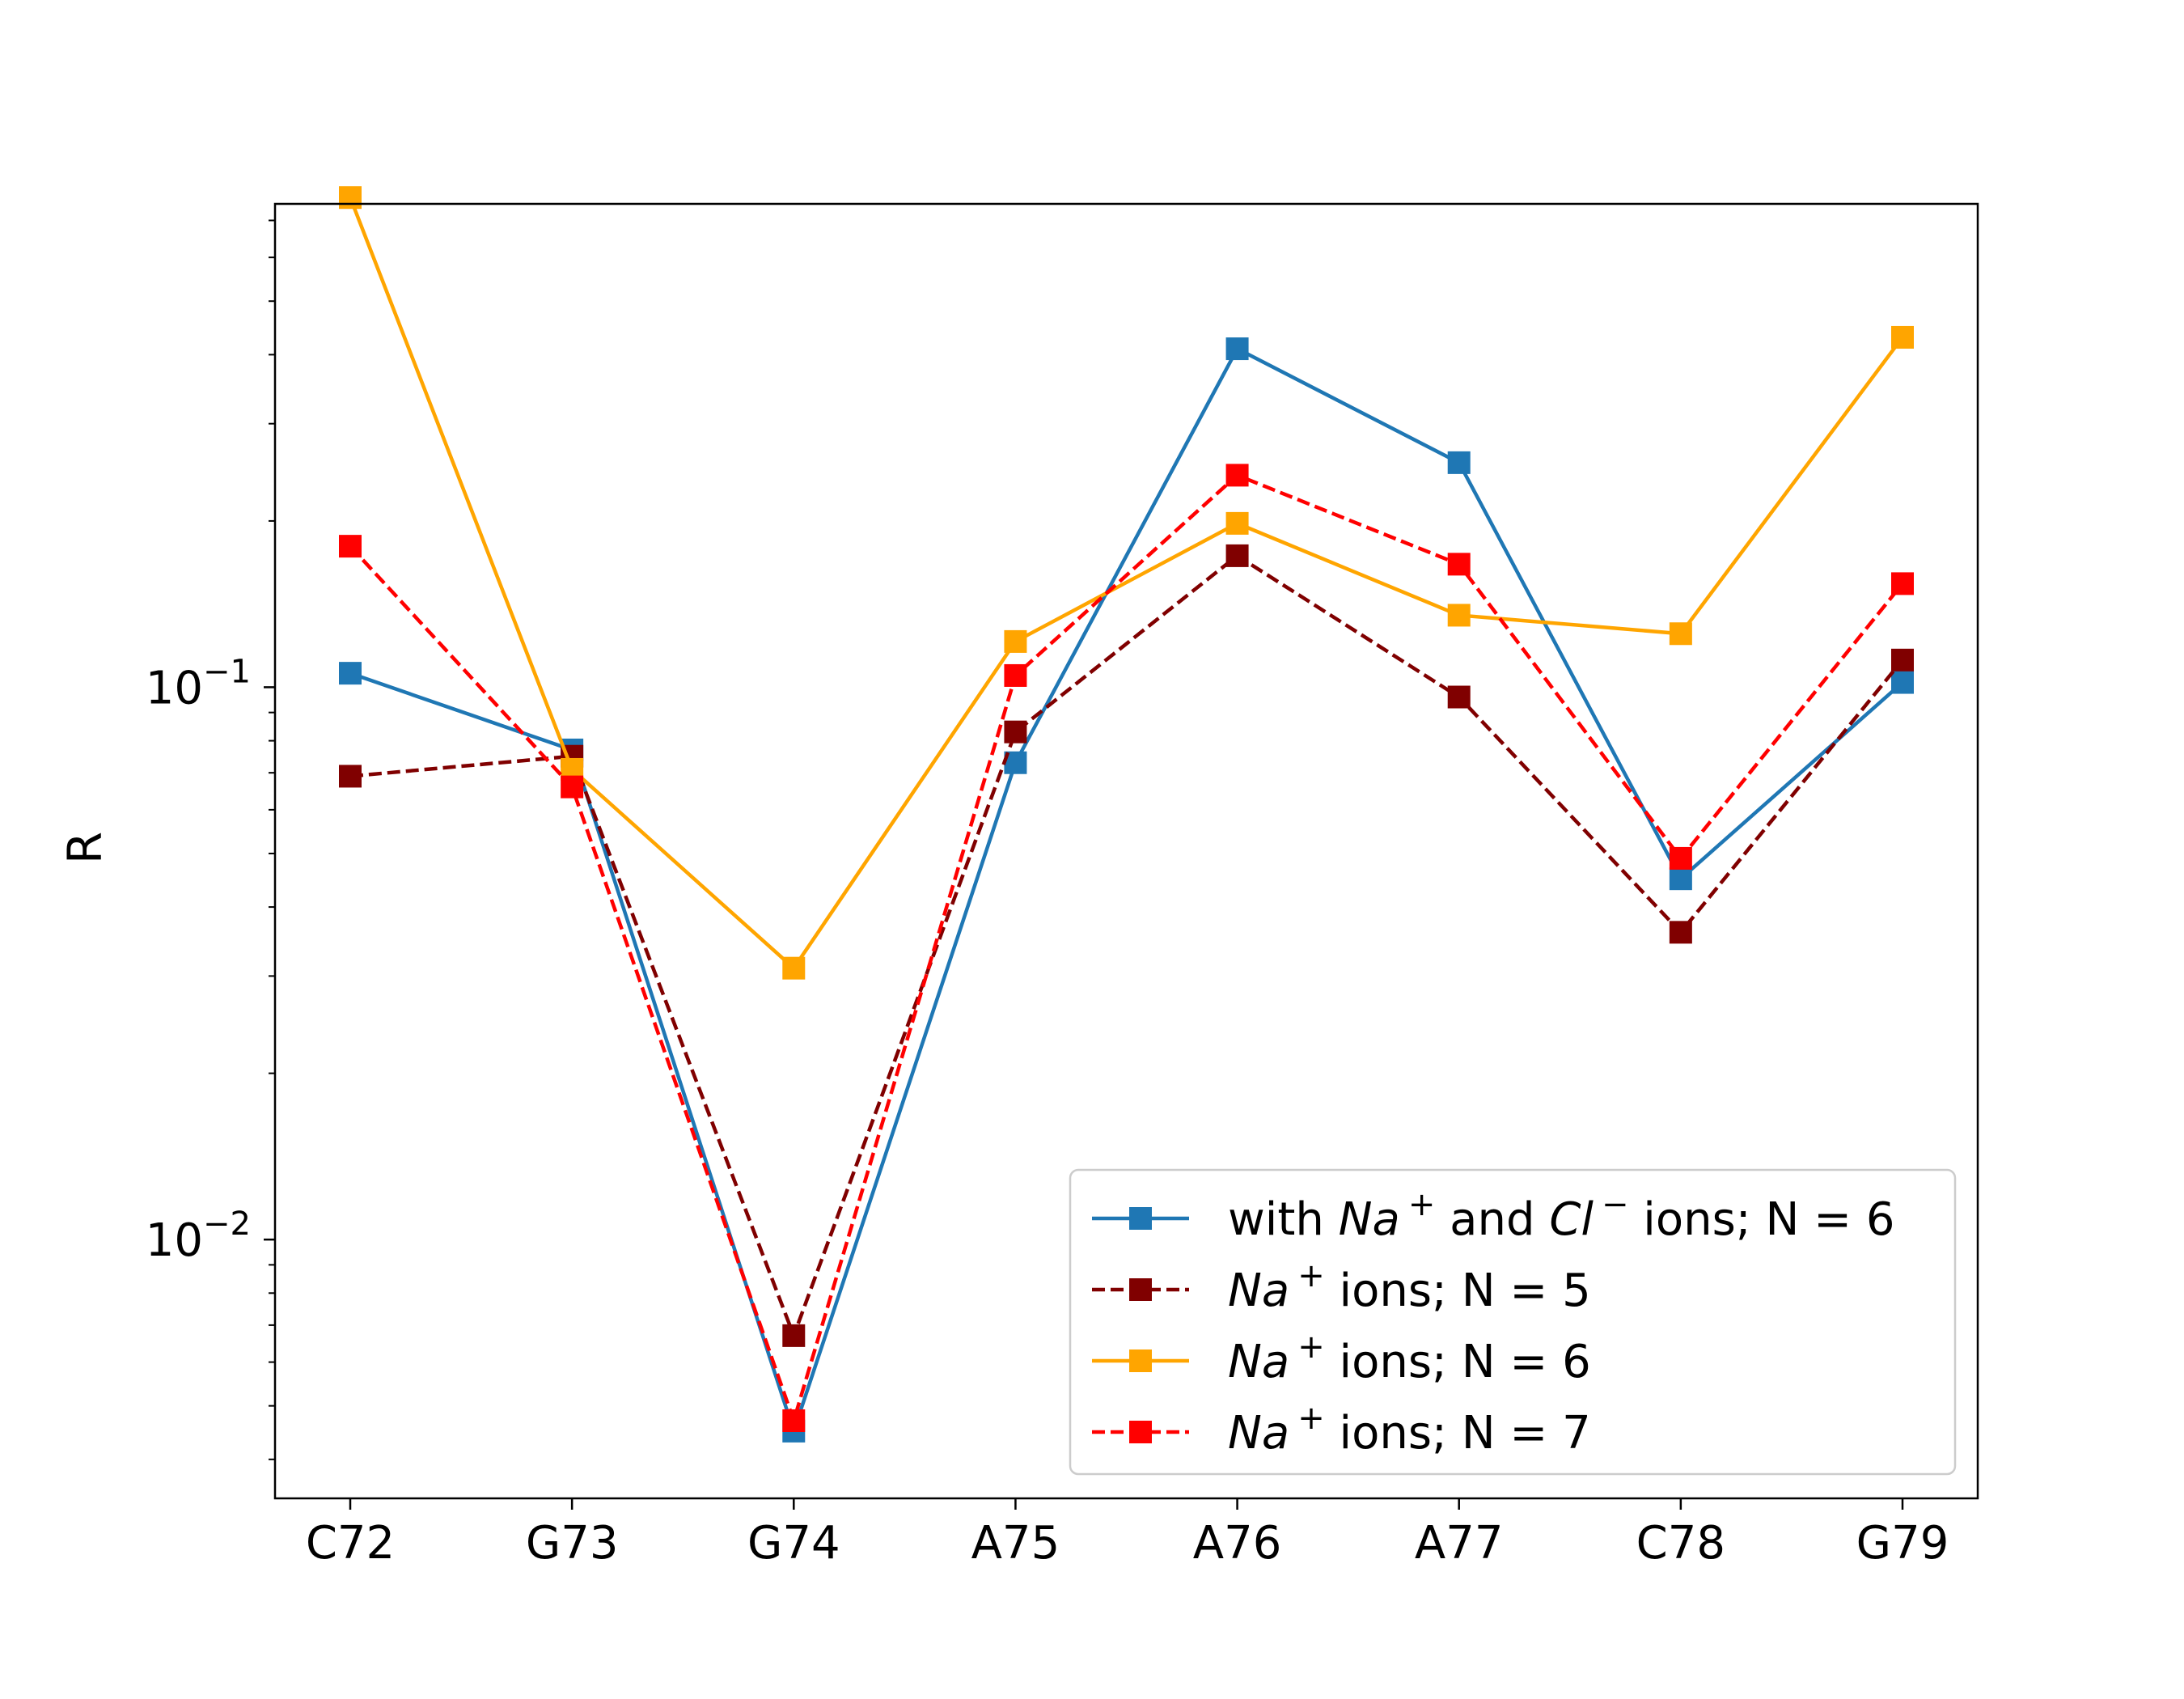 This screenshot has width=2184, height=1699. I want to click on x-tick-label: G74, so click(793, 1543).